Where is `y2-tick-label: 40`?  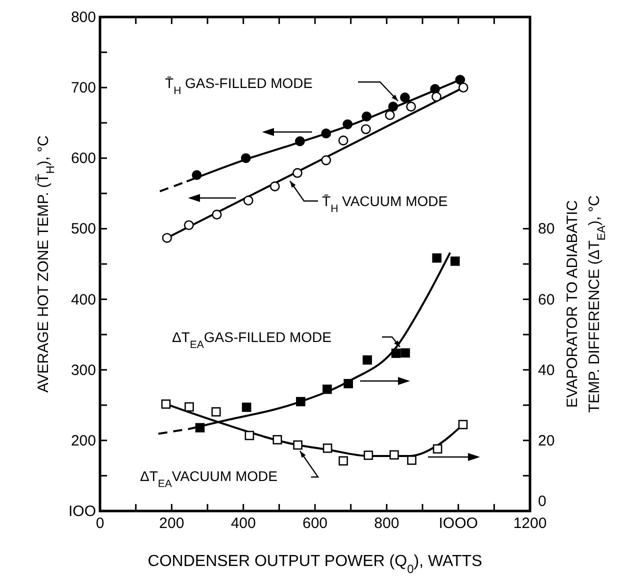
y2-tick-label: 40 is located at coordinates (546, 370).